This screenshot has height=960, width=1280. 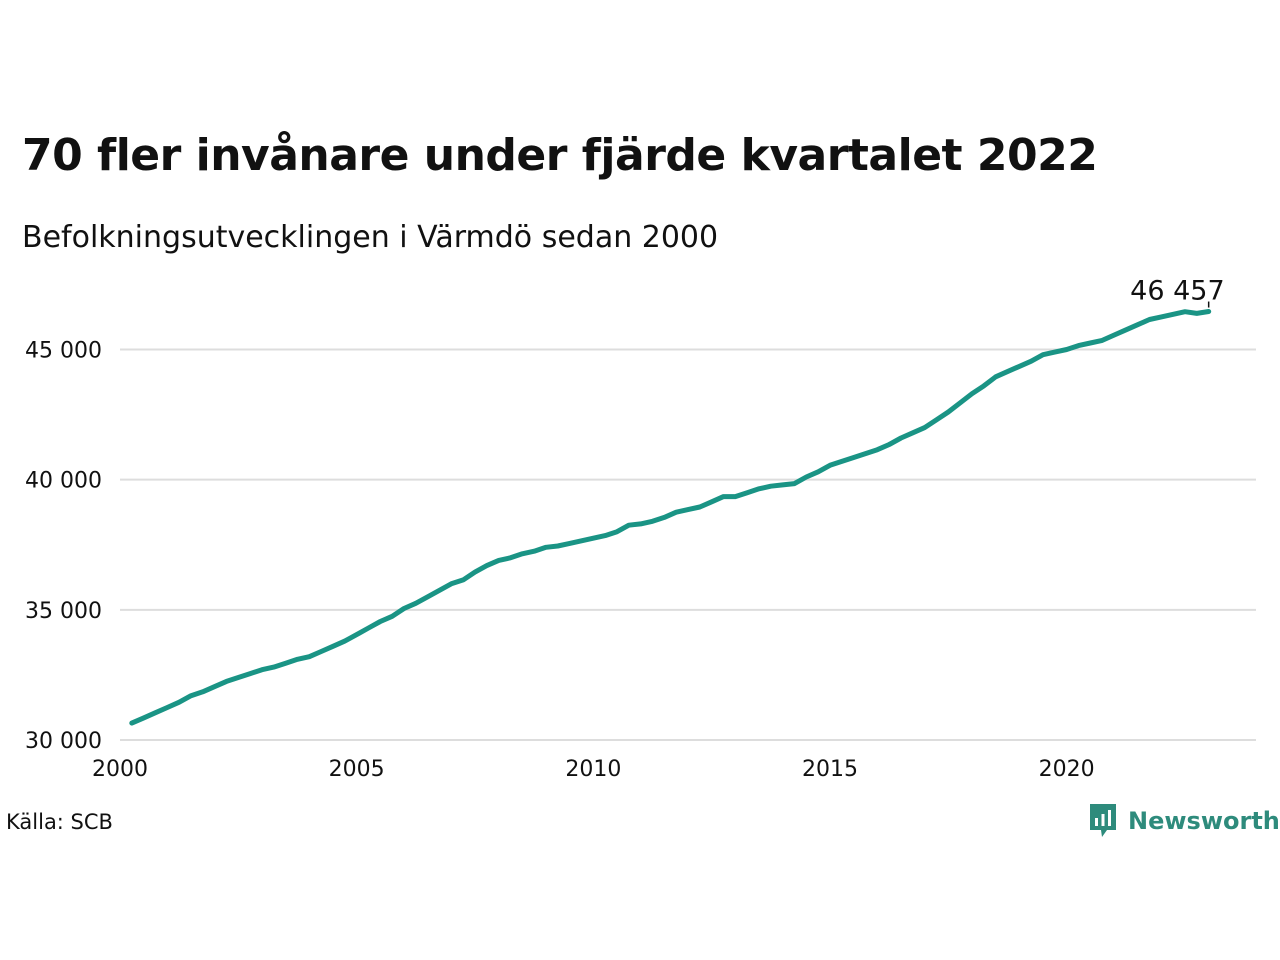 I want to click on x-tick-label: 2000, so click(x=120, y=769).